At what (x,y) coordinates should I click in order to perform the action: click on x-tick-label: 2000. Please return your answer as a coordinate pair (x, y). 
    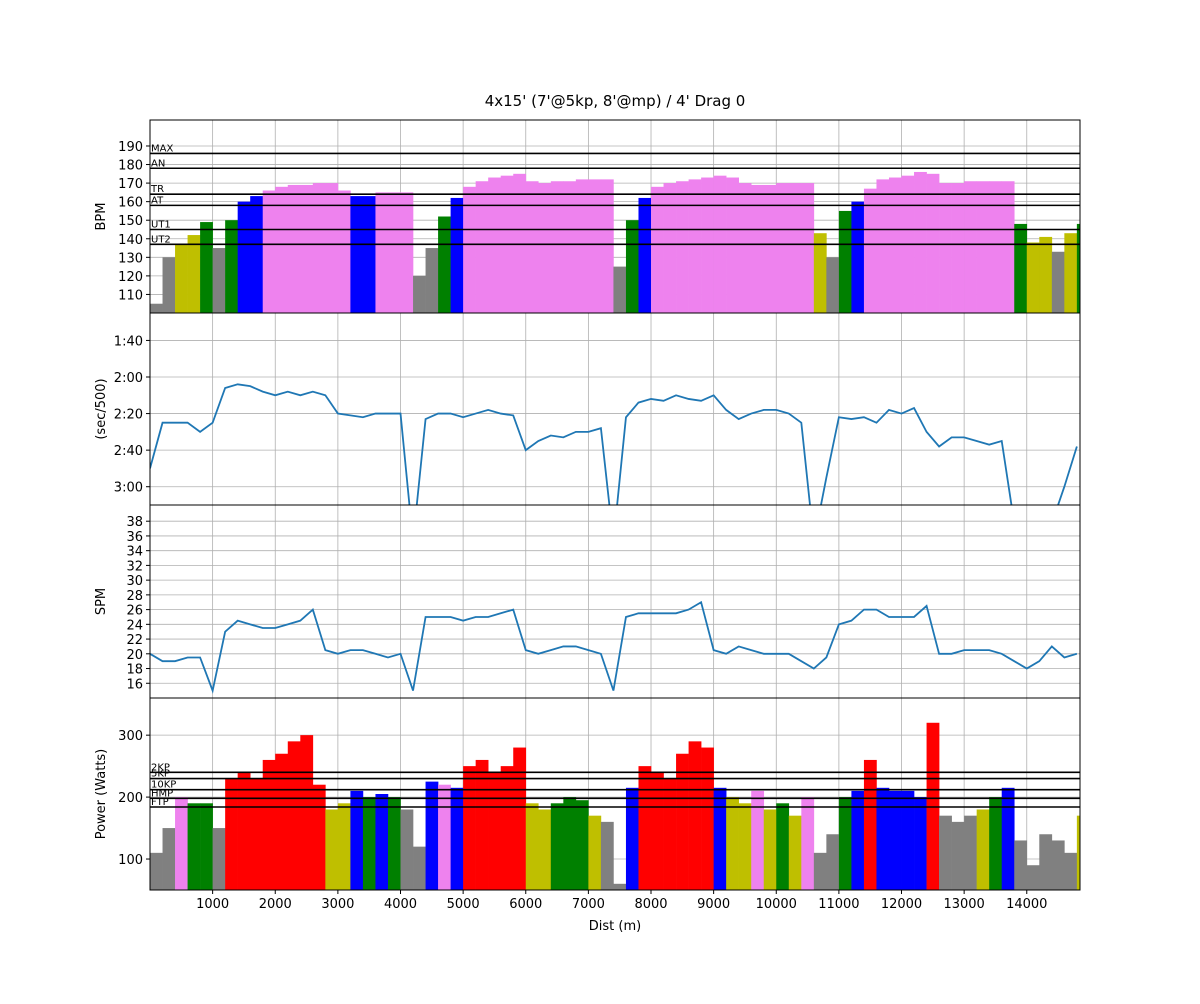
    Looking at the image, I should click on (275, 904).